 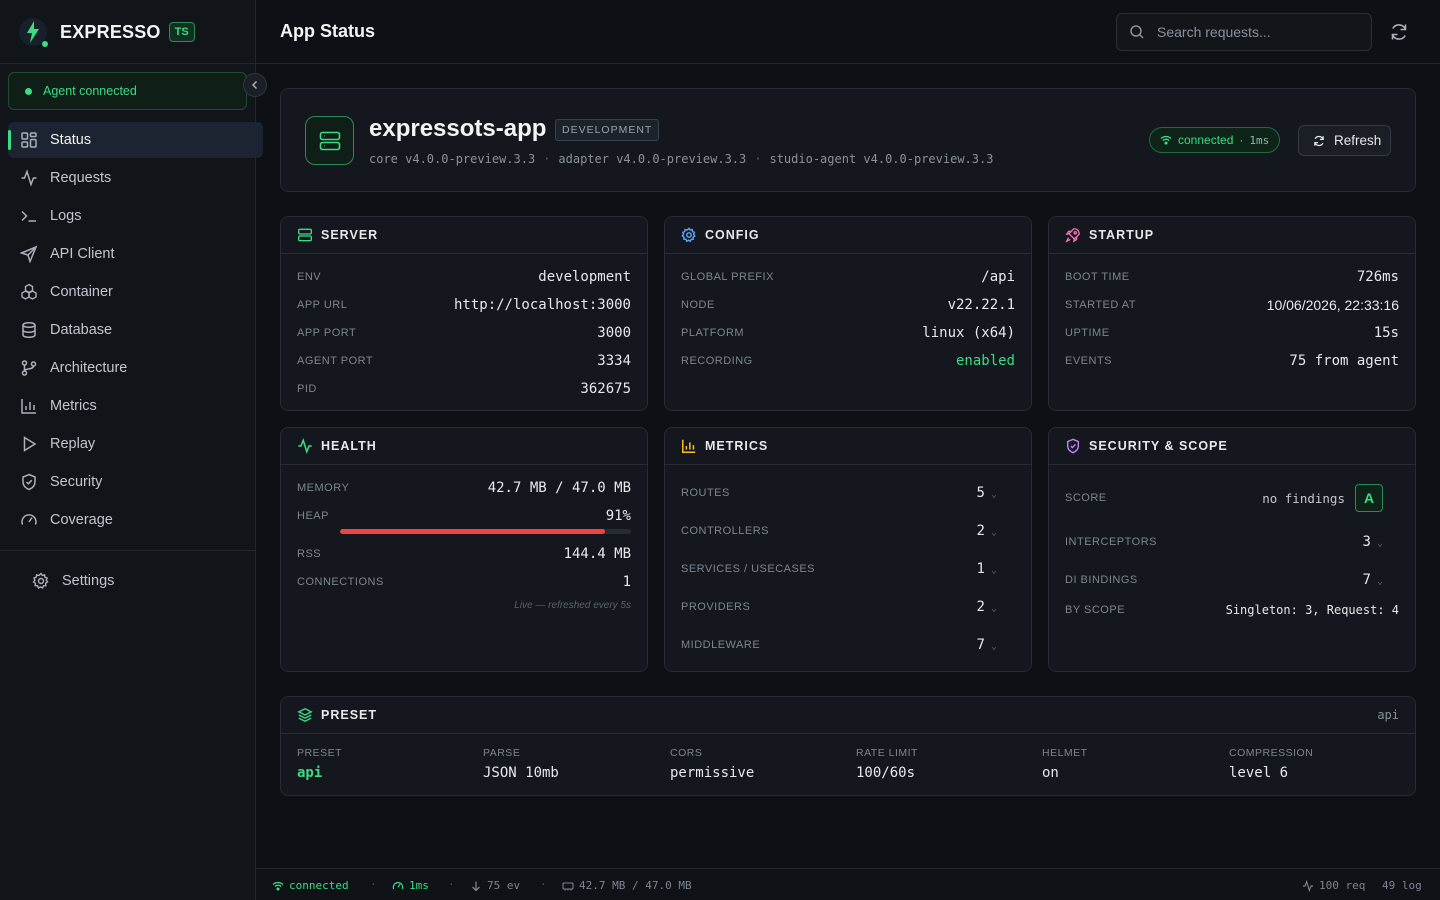 What do you see at coordinates (568, 885) in the screenshot?
I see `memory-chip-icon` at bounding box center [568, 885].